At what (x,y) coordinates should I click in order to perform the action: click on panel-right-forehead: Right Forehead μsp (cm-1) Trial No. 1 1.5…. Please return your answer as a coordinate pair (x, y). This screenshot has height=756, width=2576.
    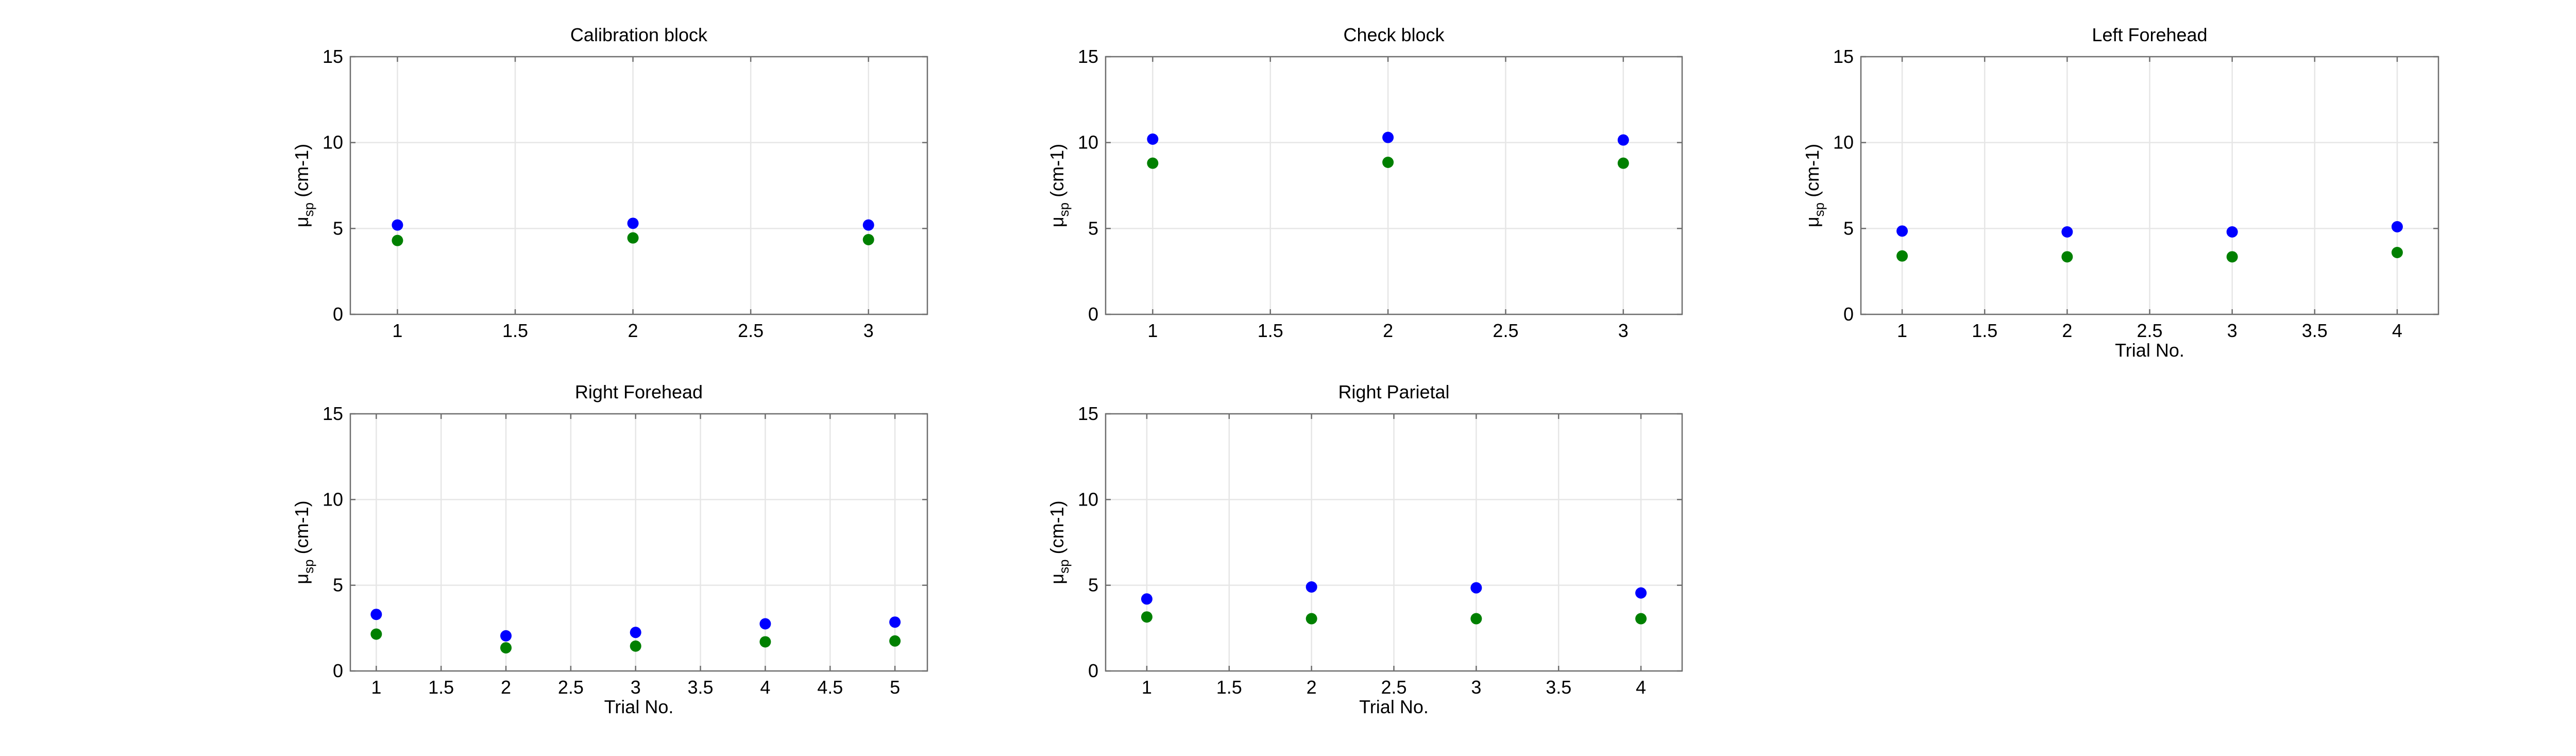
    Looking at the image, I should click on (609, 549).